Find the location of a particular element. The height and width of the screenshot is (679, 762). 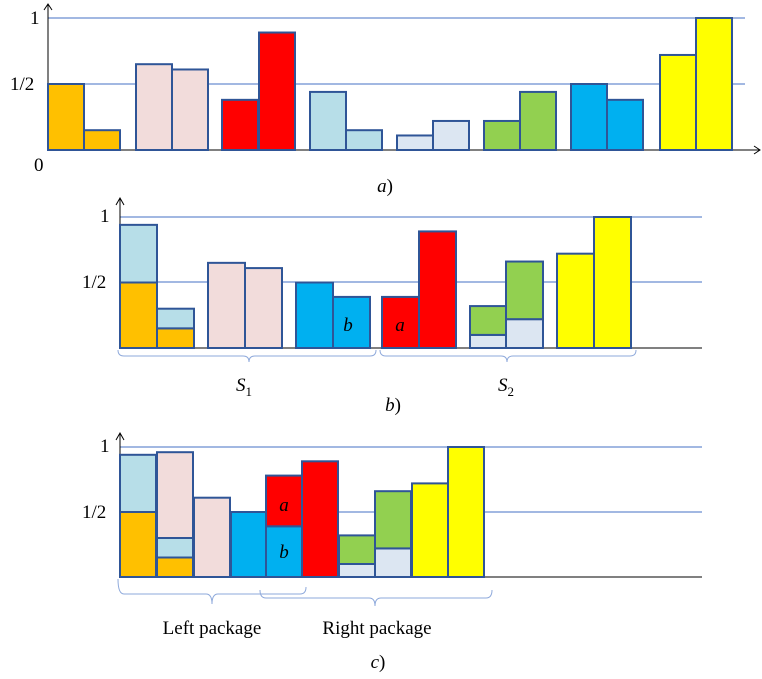

group-bracket-s1 is located at coordinates (247, 356).